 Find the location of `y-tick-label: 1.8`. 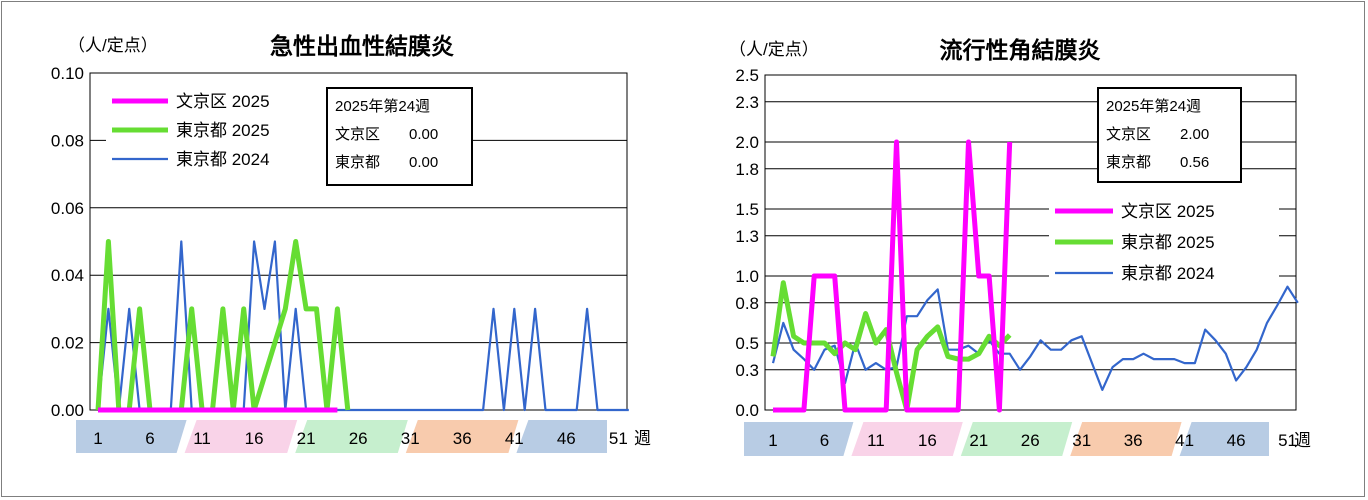

y-tick-label: 1.8 is located at coordinates (747, 169).